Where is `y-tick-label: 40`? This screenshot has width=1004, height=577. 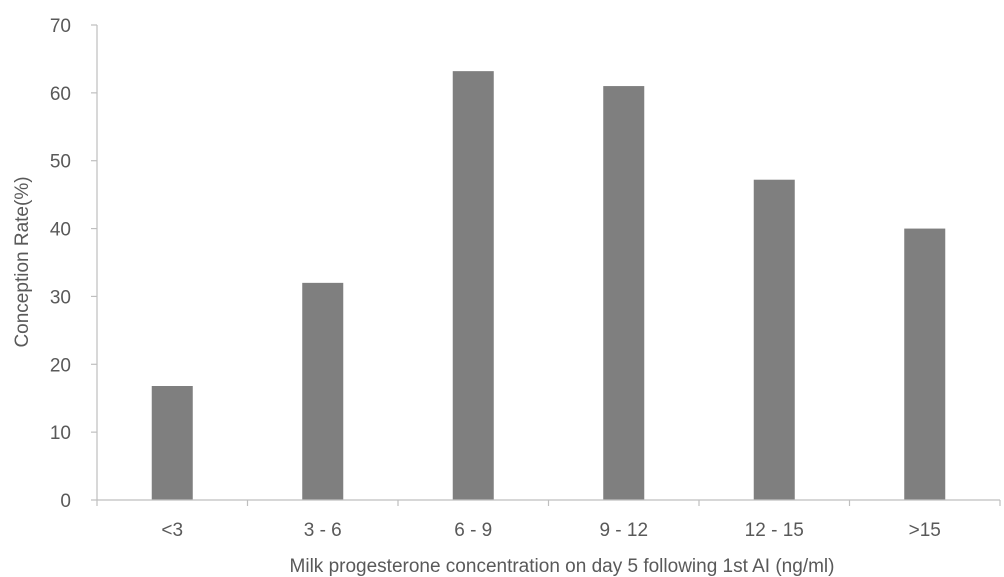
y-tick-label: 40 is located at coordinates (60, 230).